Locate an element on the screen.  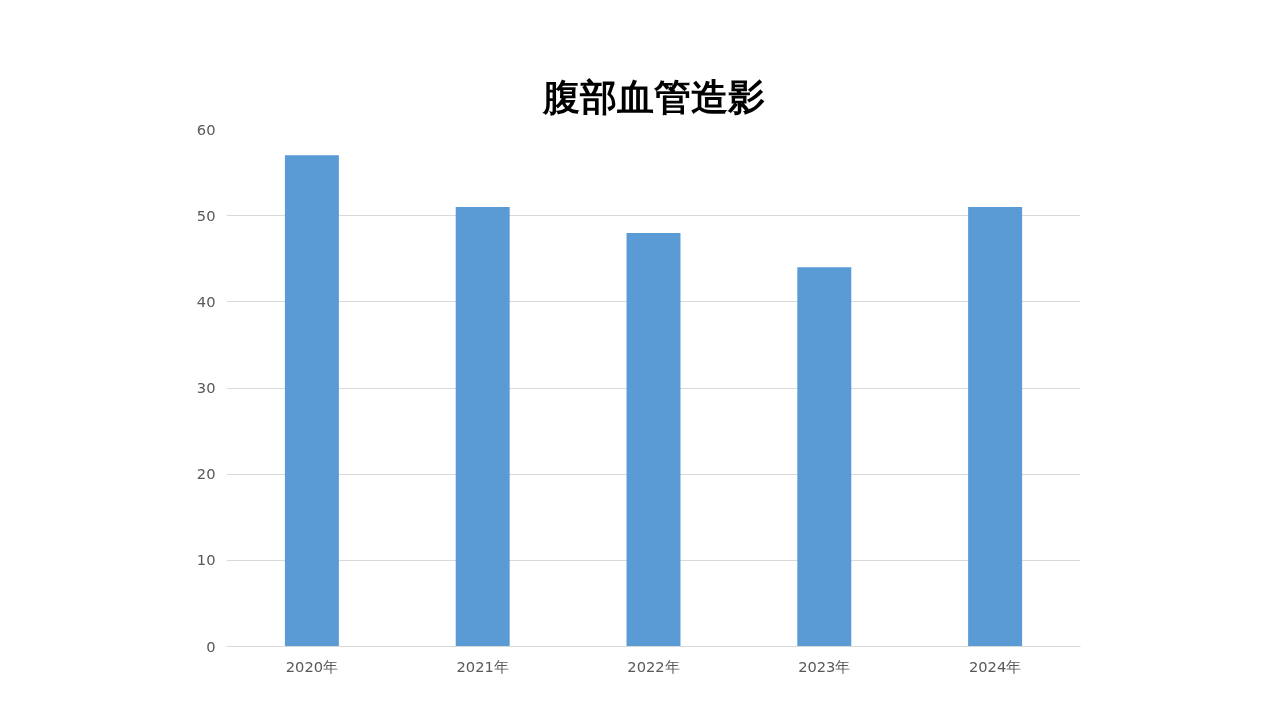
x-tick-label: 2022年 is located at coordinates (653, 666).